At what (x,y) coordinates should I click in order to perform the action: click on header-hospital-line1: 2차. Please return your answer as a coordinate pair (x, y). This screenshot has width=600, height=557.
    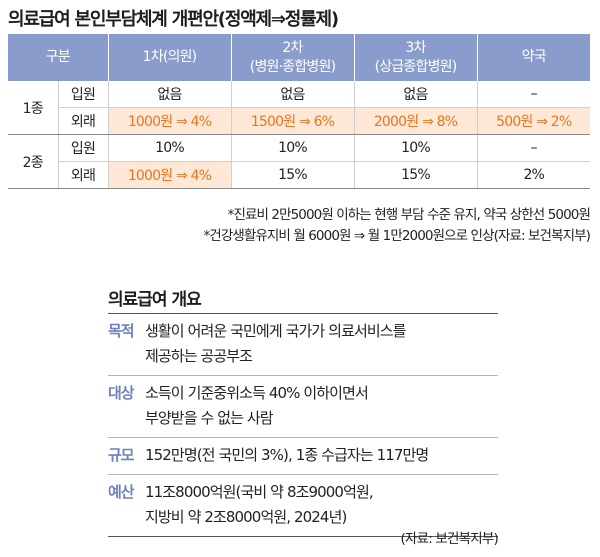
    Looking at the image, I should click on (292, 47).